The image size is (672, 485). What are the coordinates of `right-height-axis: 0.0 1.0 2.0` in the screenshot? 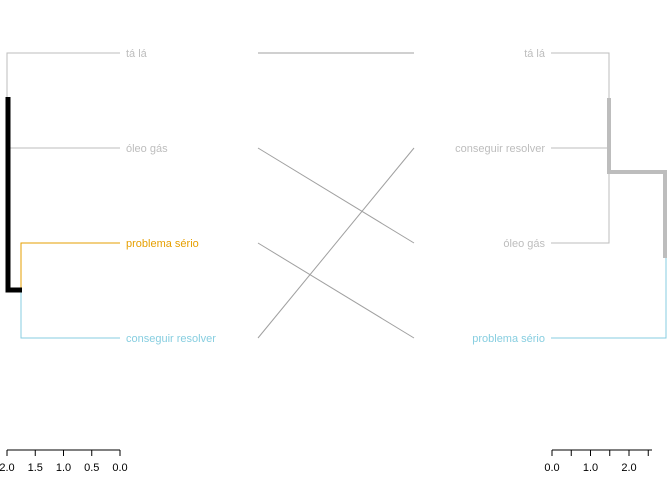 It's located at (598, 461).